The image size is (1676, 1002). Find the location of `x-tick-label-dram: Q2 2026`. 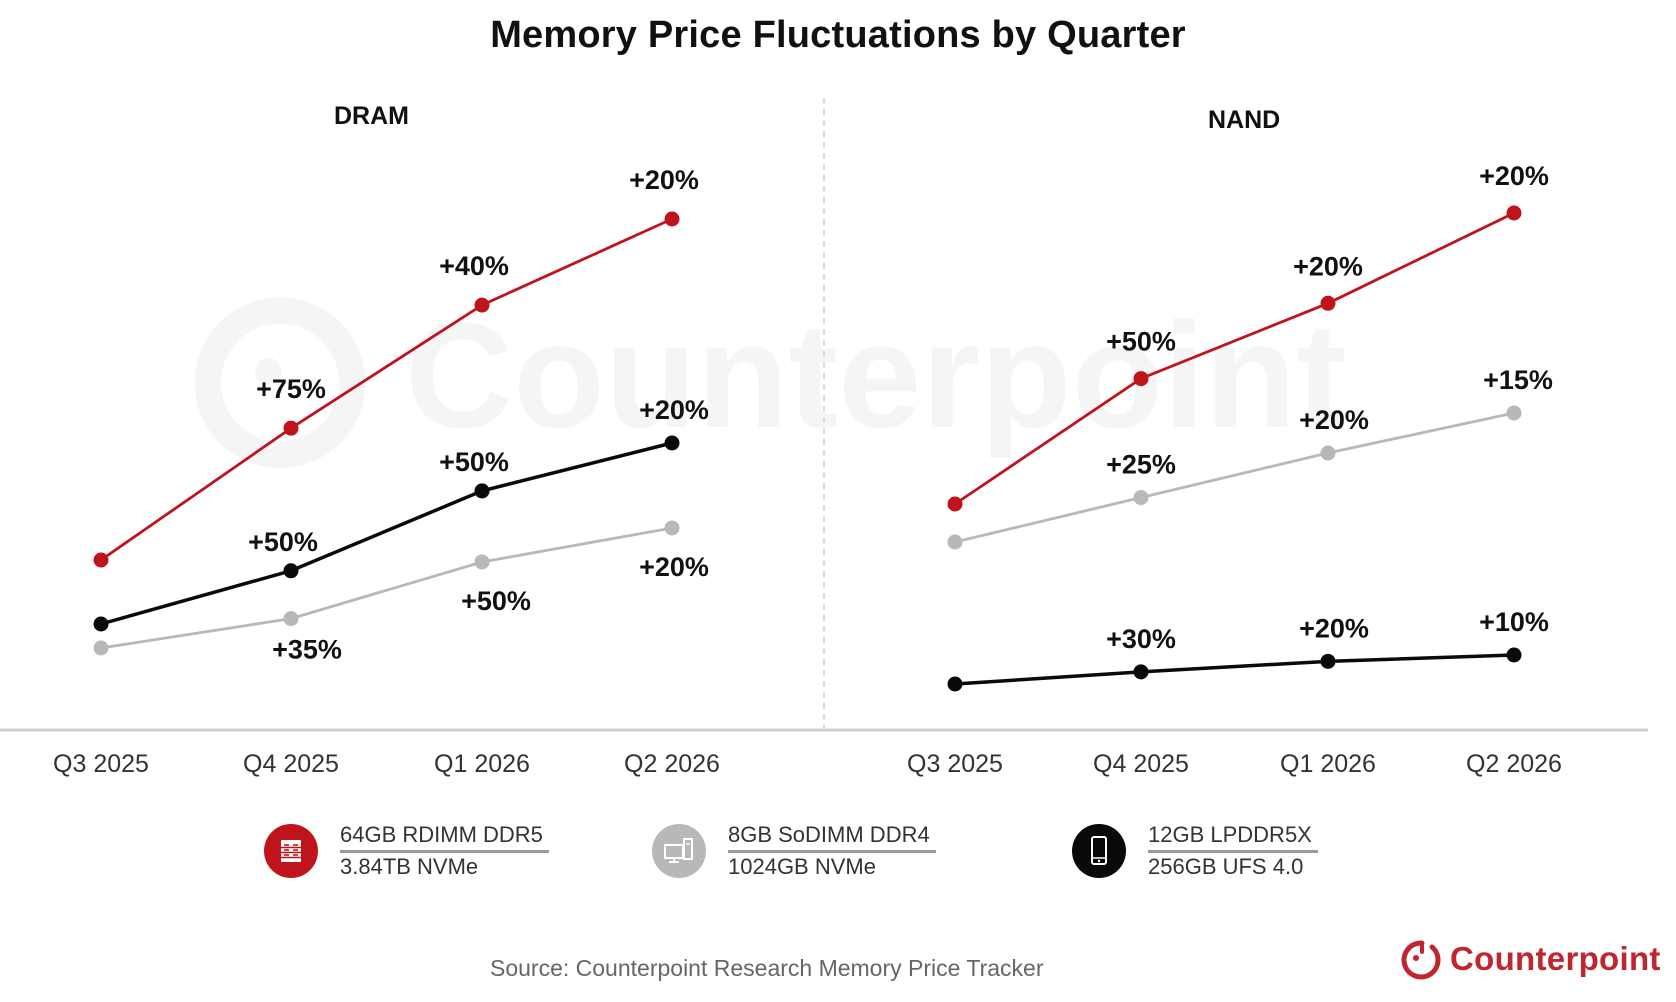

x-tick-label-dram: Q2 2026 is located at coordinates (672, 764).